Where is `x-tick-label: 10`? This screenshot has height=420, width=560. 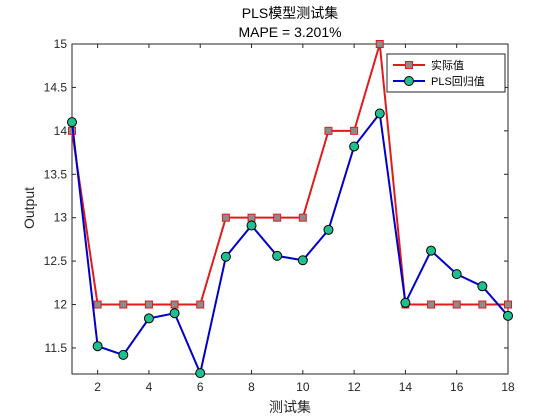 x-tick-label: 10 is located at coordinates (303, 387).